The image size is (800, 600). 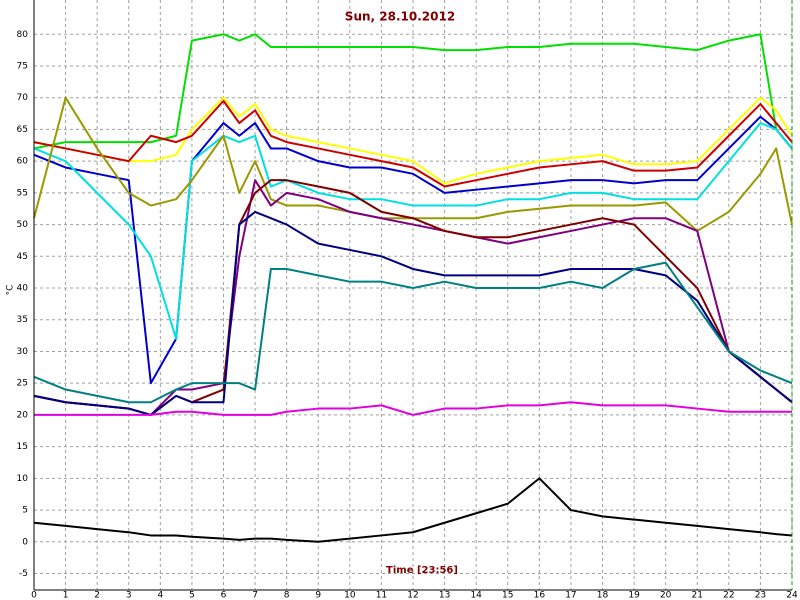 I want to click on x-tick-label: 7, so click(x=255, y=595).